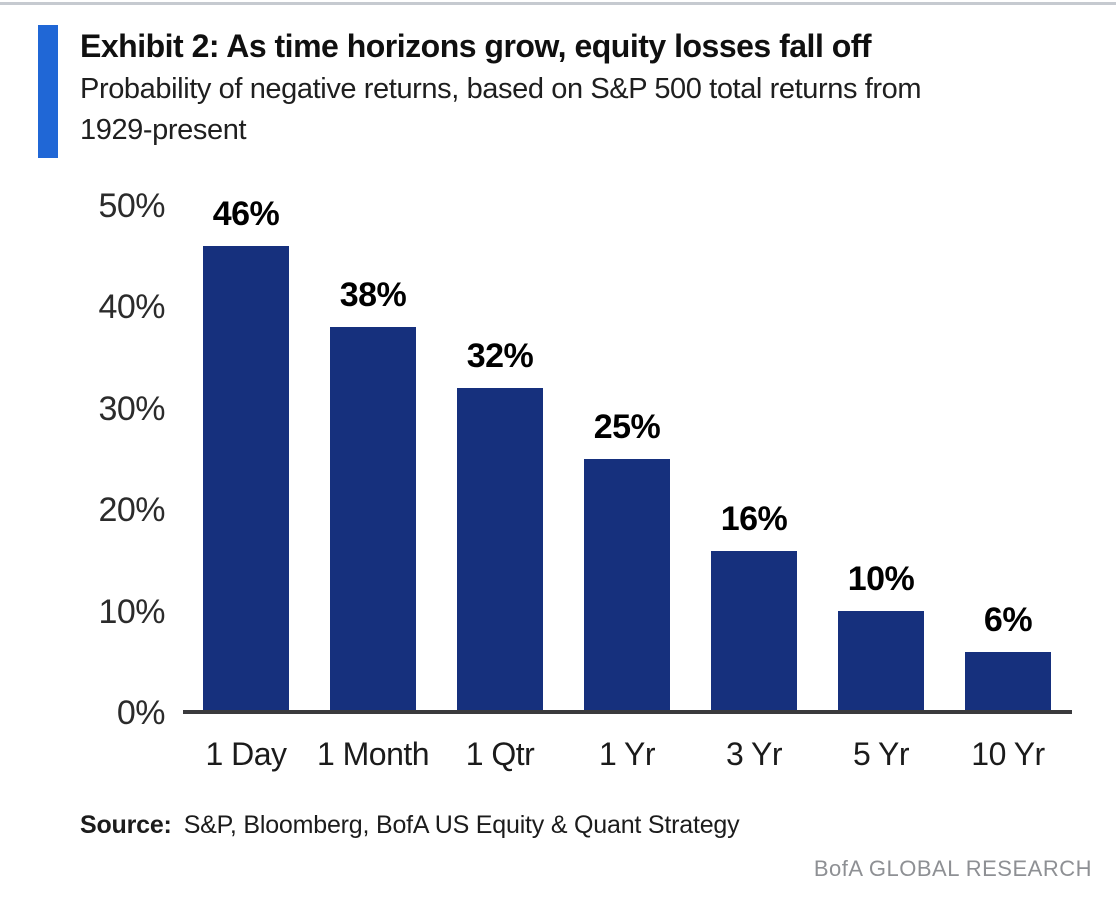 Image resolution: width=1116 pixels, height=911 pixels. I want to click on accent-bar, so click(48, 91).